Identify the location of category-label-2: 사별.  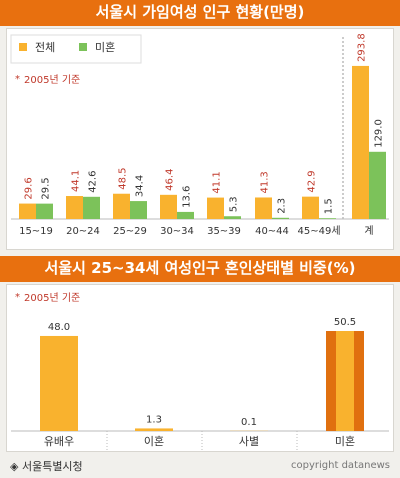
(249, 441).